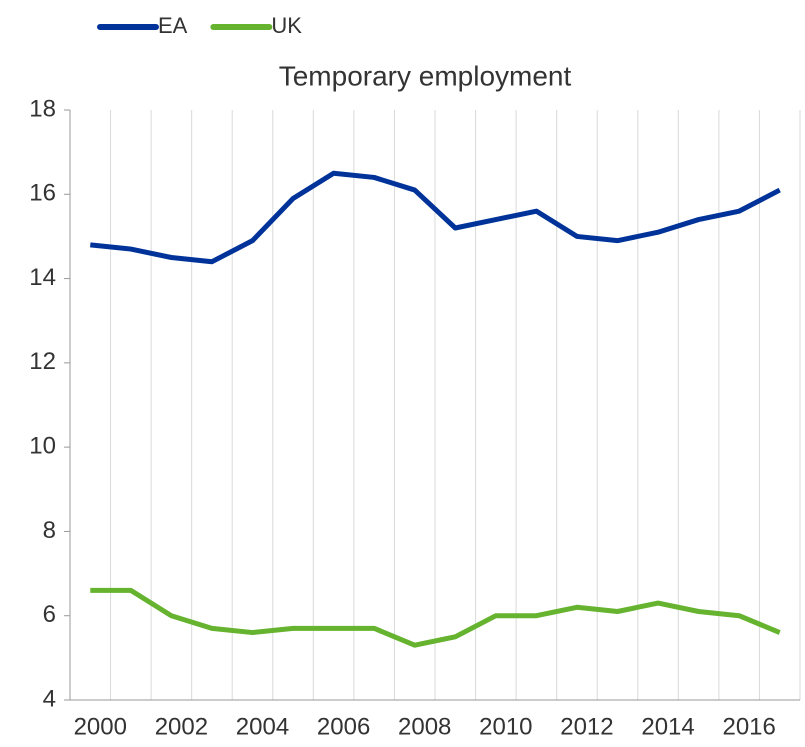 Image resolution: width=805 pixels, height=747 pixels. What do you see at coordinates (42, 108) in the screenshot?
I see `y-tick-label: 18` at bounding box center [42, 108].